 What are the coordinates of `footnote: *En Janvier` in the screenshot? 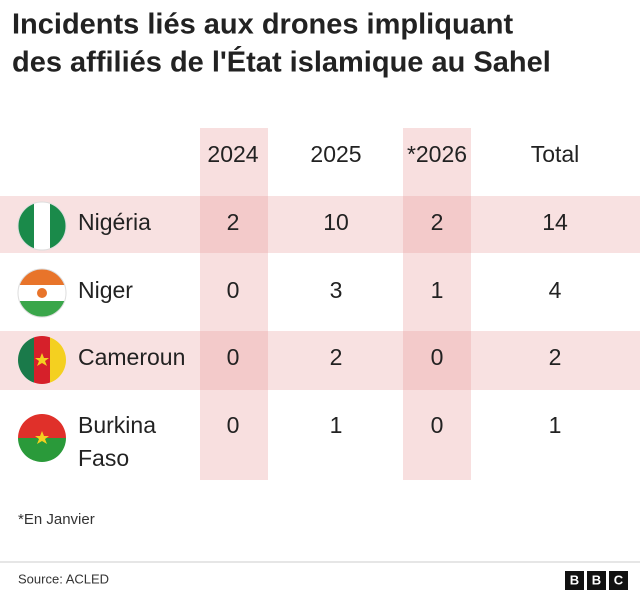 It's located at (56, 519).